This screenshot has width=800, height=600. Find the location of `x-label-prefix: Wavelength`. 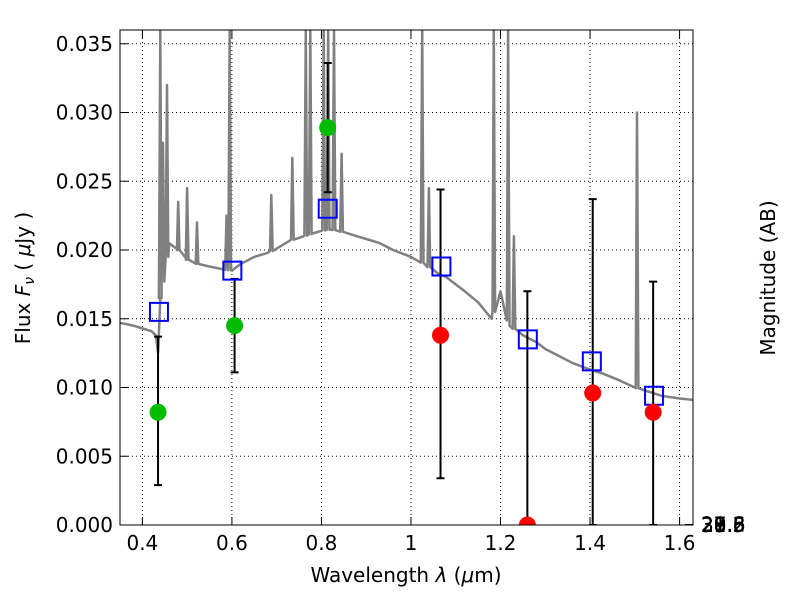

x-label-prefix: Wavelength is located at coordinates (372, 575).